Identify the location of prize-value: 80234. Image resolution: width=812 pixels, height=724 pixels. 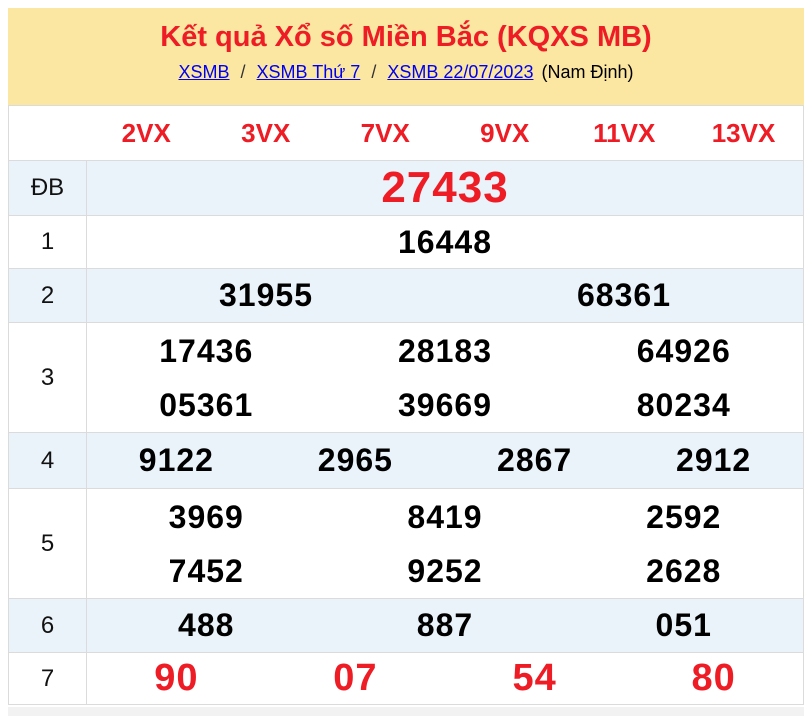
(683, 404).